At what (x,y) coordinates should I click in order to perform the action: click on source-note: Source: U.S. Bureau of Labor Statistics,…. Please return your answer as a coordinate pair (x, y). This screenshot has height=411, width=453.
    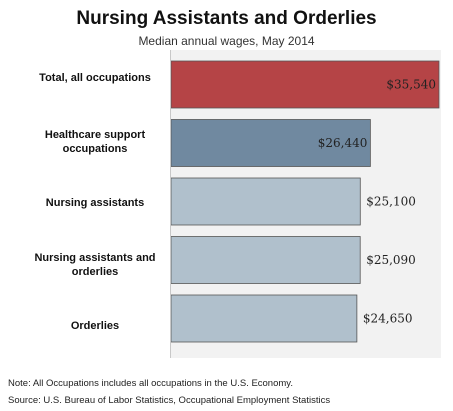
    Looking at the image, I should click on (169, 400).